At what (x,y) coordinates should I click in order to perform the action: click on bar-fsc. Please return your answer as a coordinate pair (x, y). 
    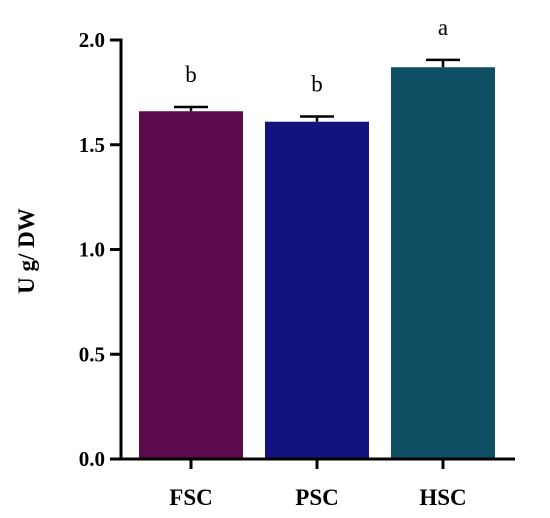
    Looking at the image, I should click on (191, 285).